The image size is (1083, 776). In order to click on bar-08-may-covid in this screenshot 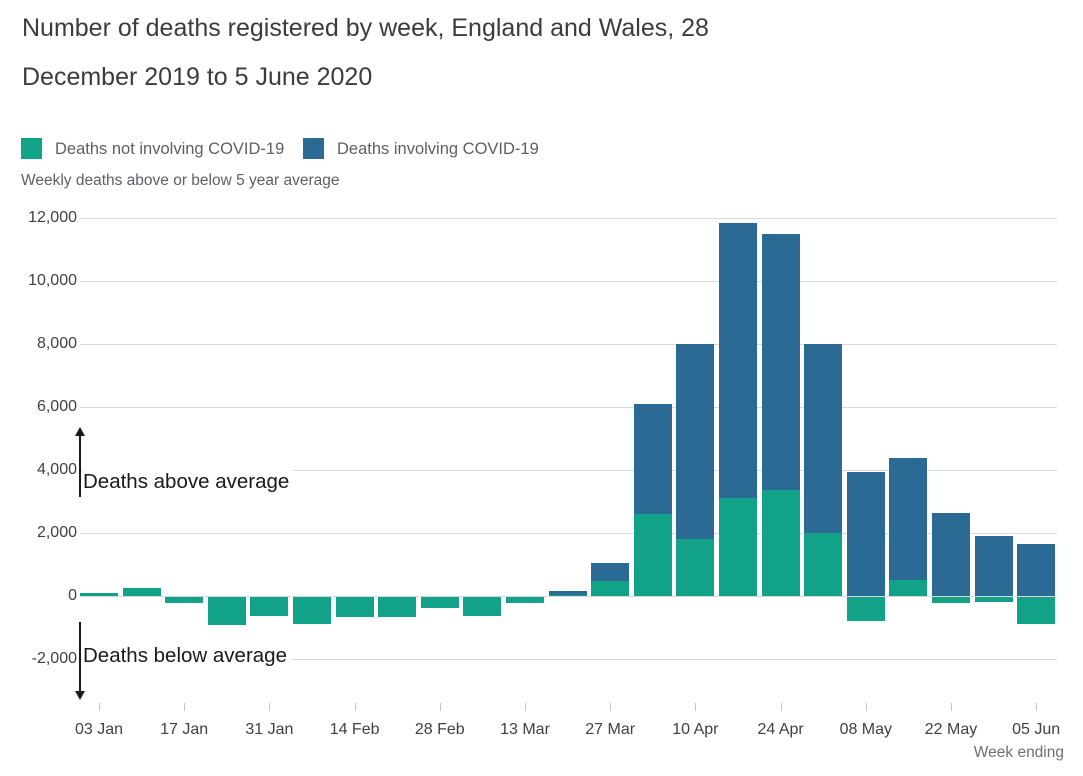, I will do `click(865, 533)`.